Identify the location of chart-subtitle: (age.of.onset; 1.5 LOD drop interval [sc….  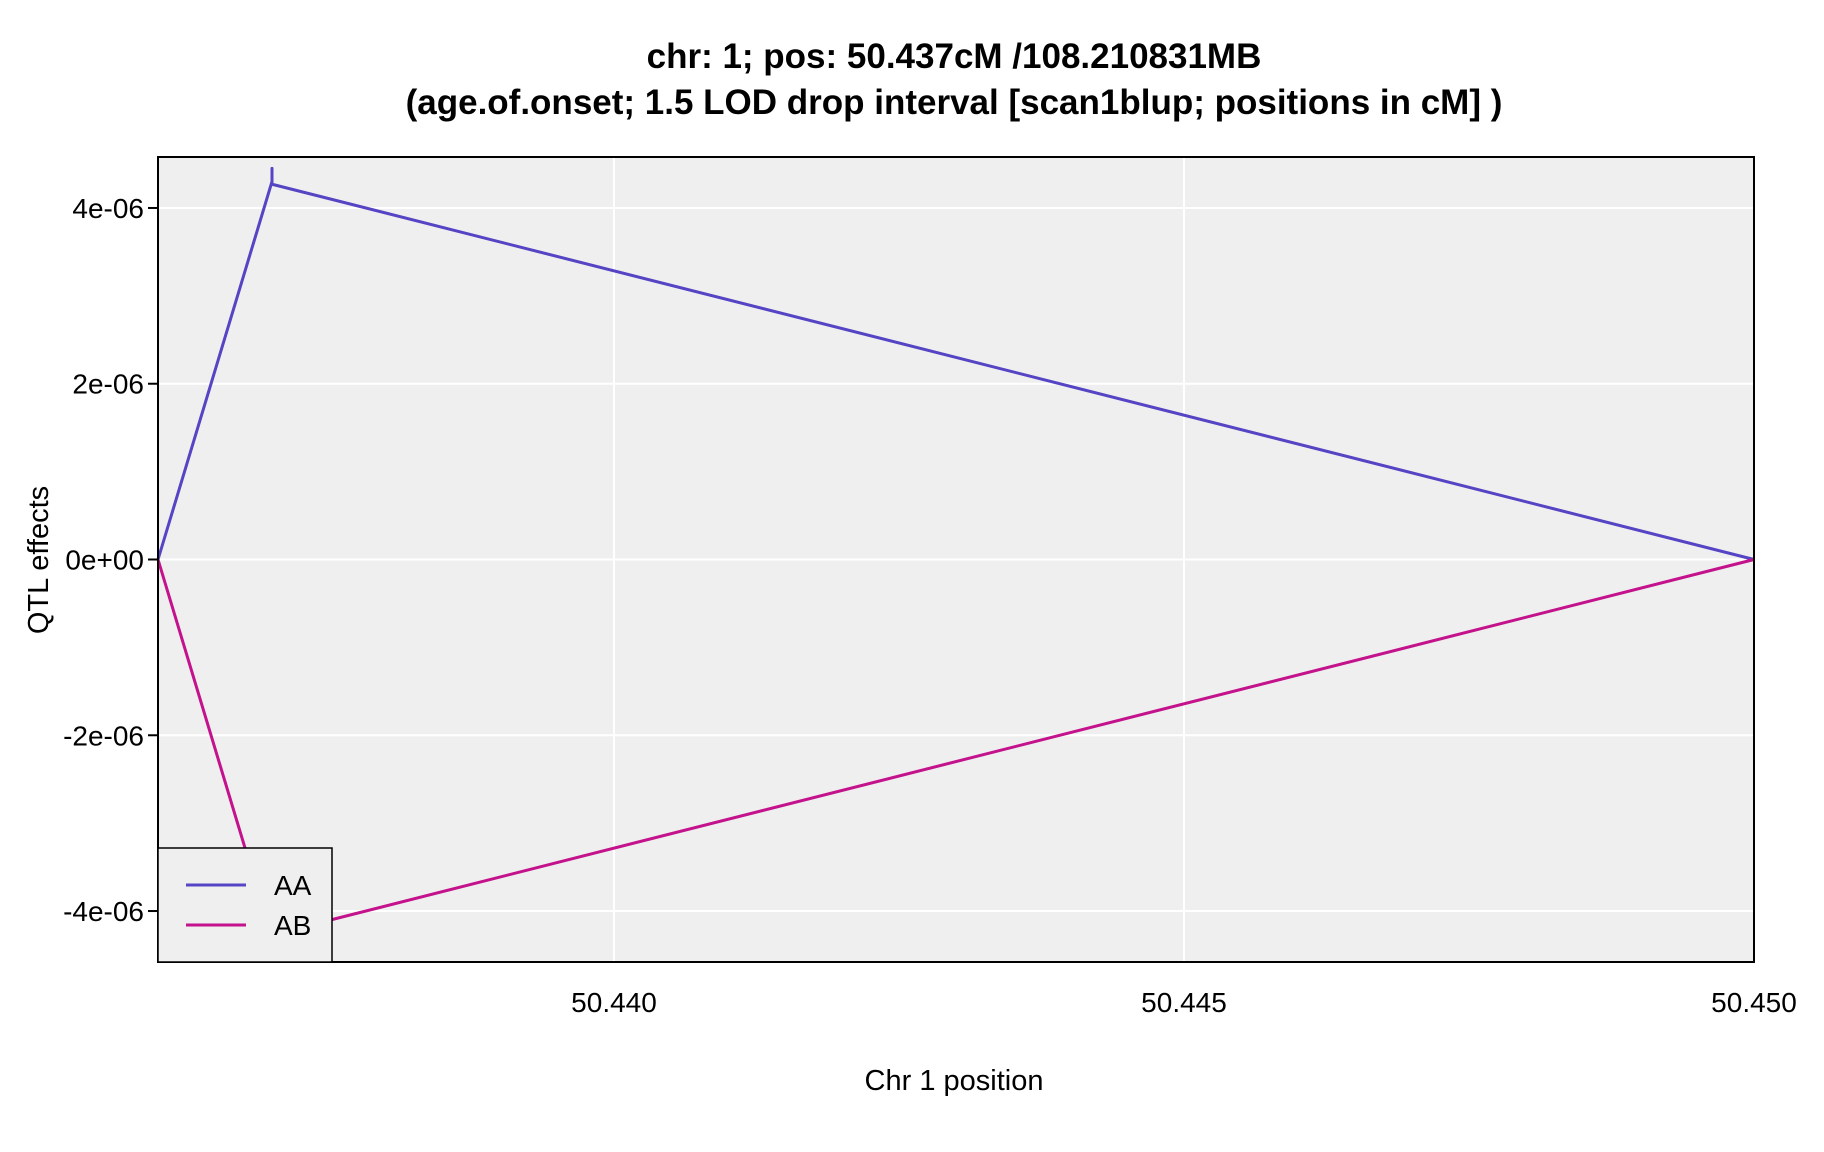
(954, 102).